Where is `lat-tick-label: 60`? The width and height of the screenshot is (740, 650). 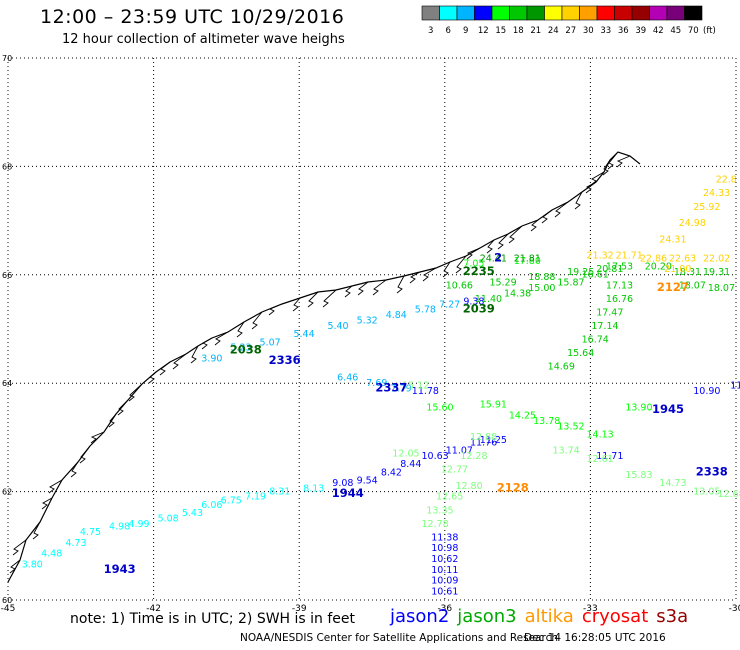 lat-tick-label: 60 is located at coordinates (7, 600).